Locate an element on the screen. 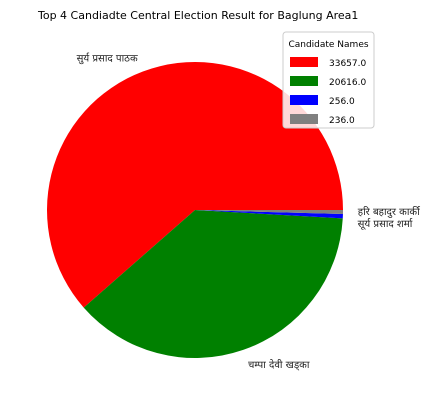 The height and width of the screenshot is (405, 438). slice-label-3: सूर्य प्रसाद शर्मा is located at coordinates (386, 224).